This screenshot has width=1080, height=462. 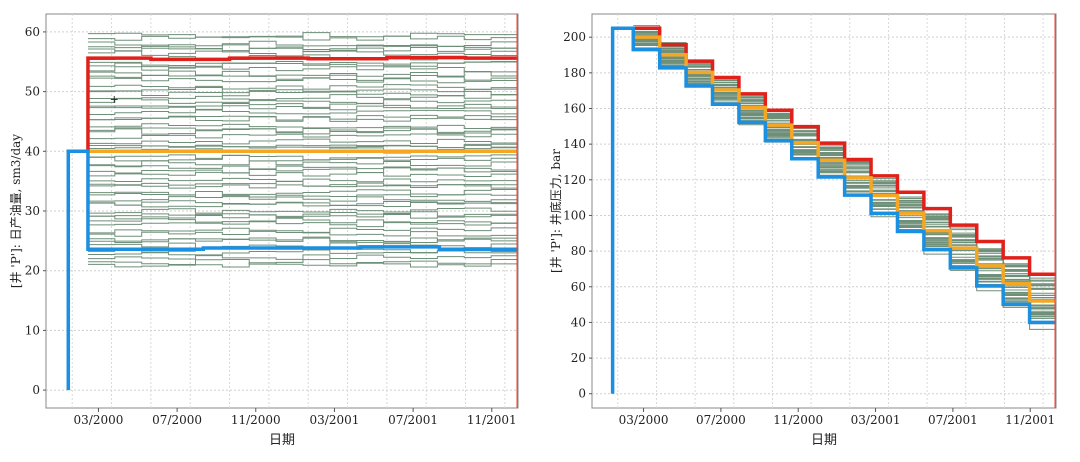 I want to click on y-tick-label: 80, so click(x=578, y=251).